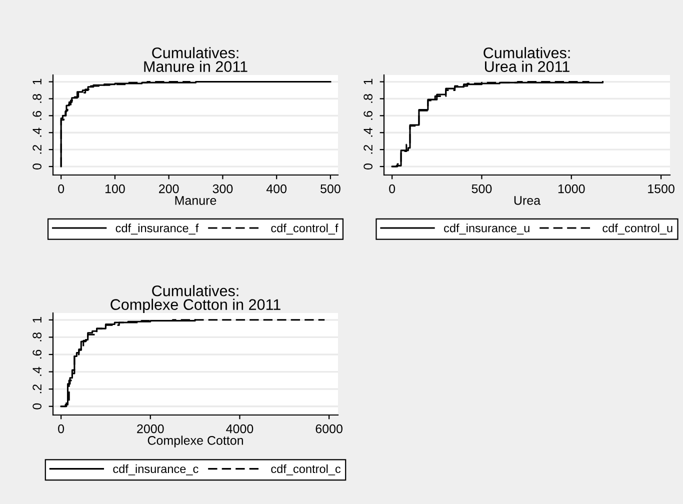 The height and width of the screenshot is (504, 683). Describe the element at coordinates (150, 429) in the screenshot. I see `x-tick-label: 2000` at that location.